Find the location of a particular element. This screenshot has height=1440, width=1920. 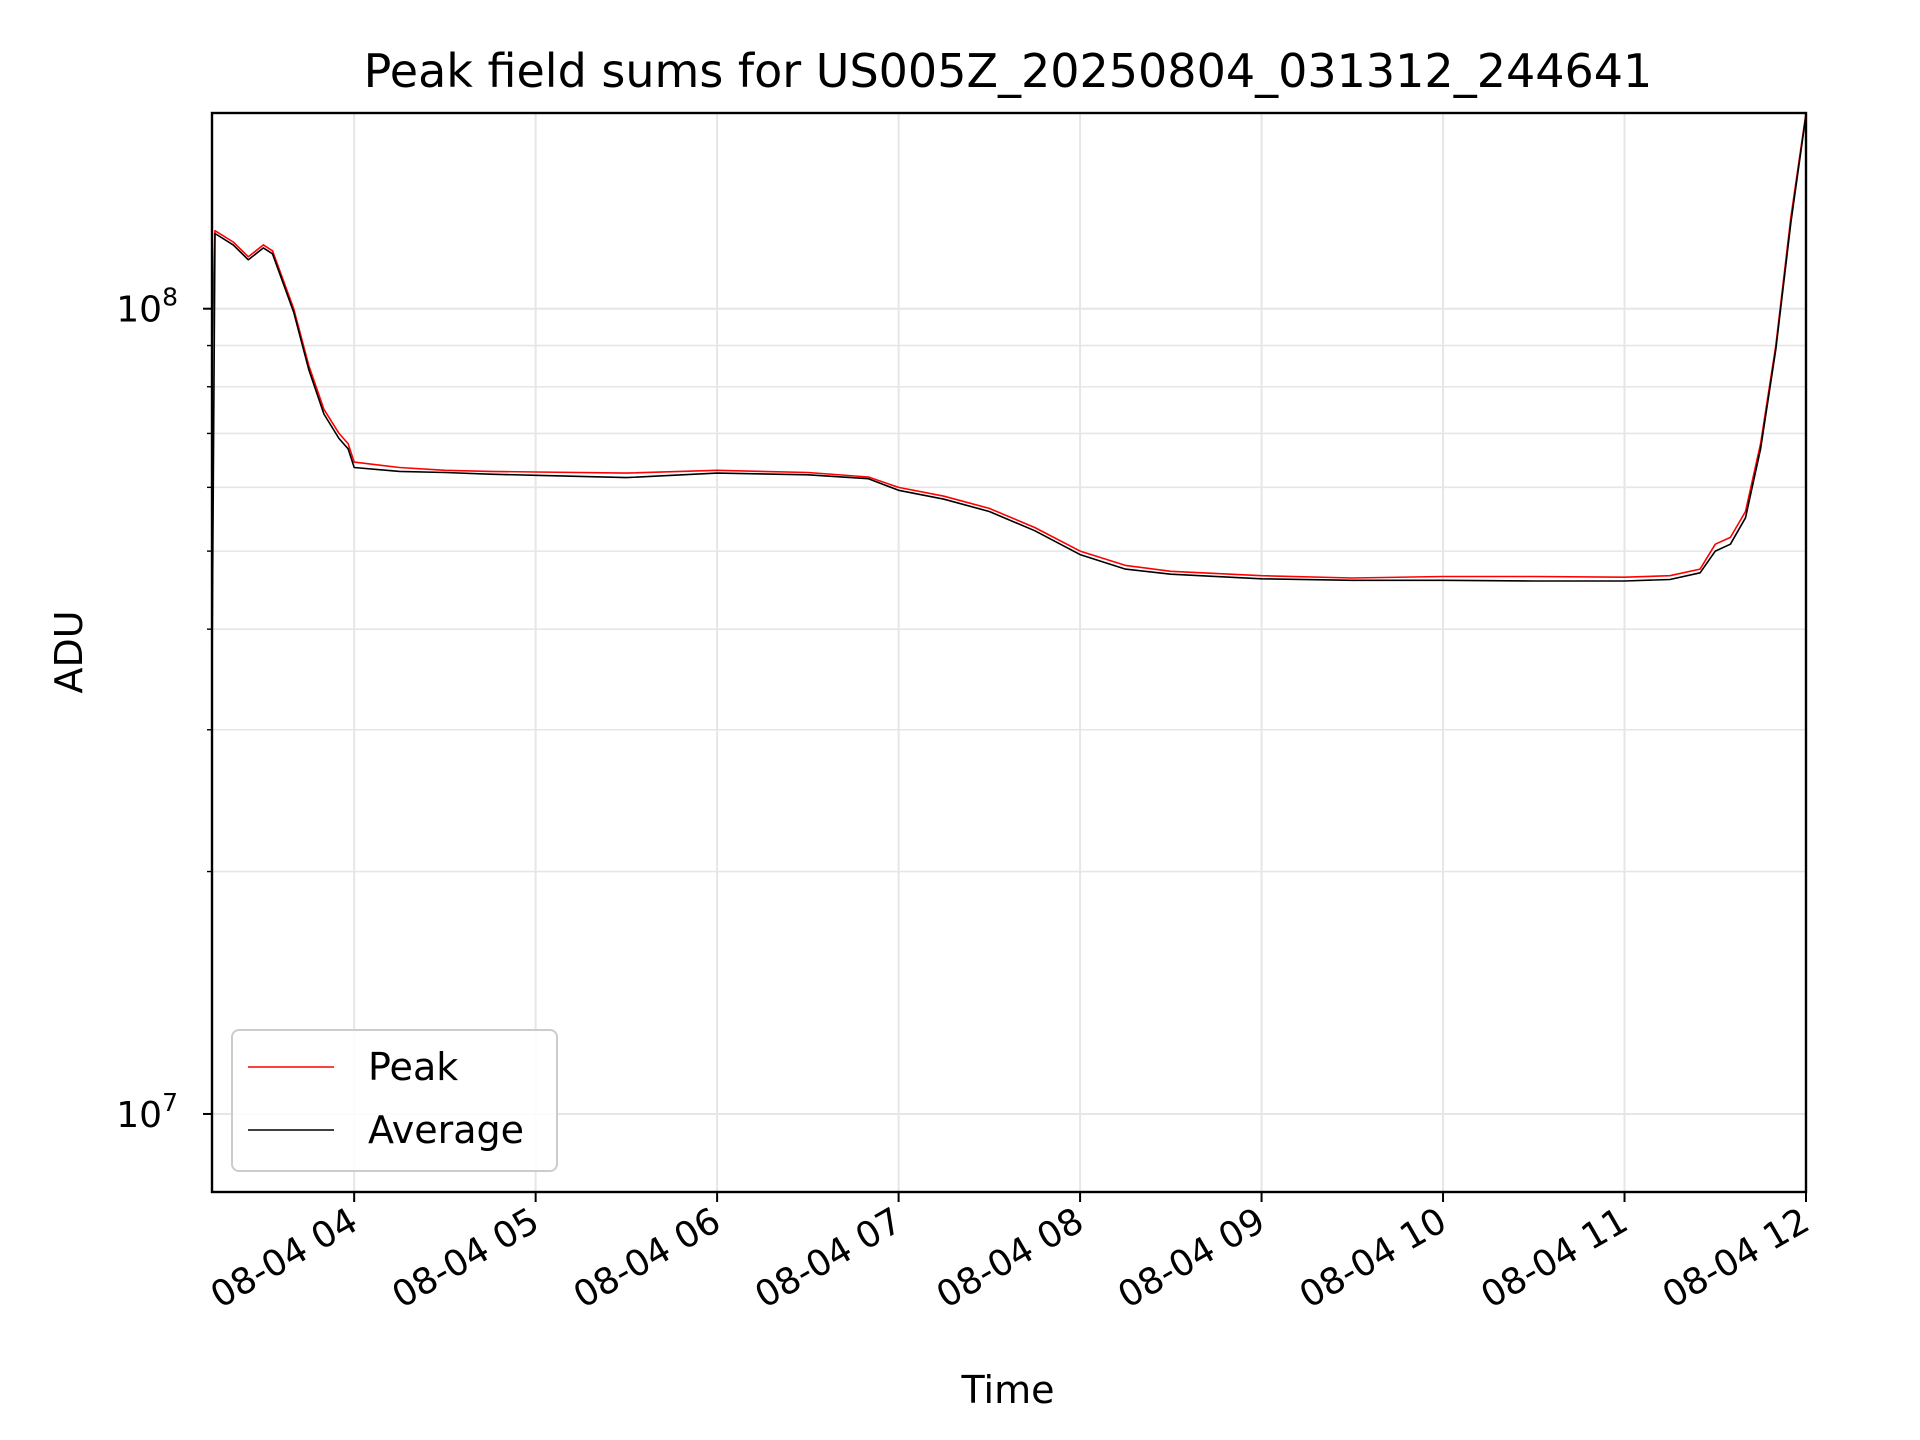

legend-label-average: Average is located at coordinates (446, 1130).